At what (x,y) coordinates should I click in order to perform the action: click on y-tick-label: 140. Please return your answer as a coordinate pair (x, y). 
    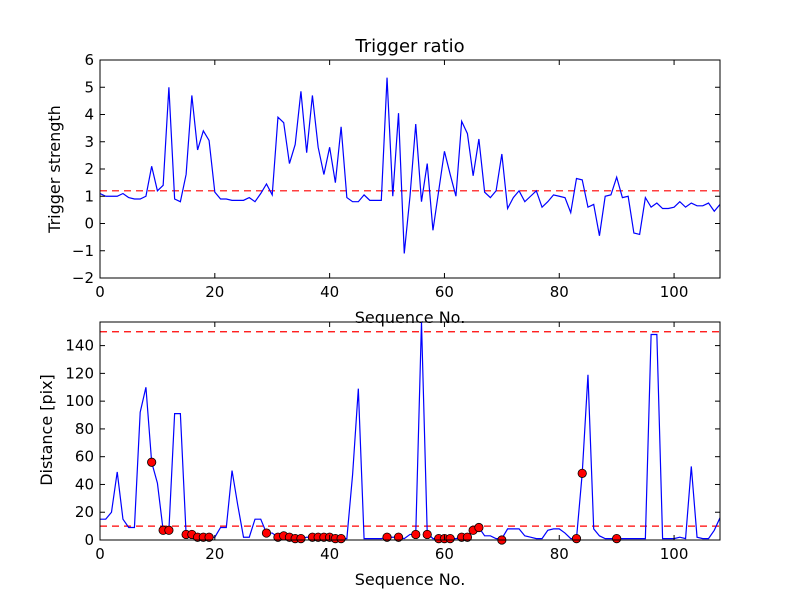
    Looking at the image, I should click on (79, 346).